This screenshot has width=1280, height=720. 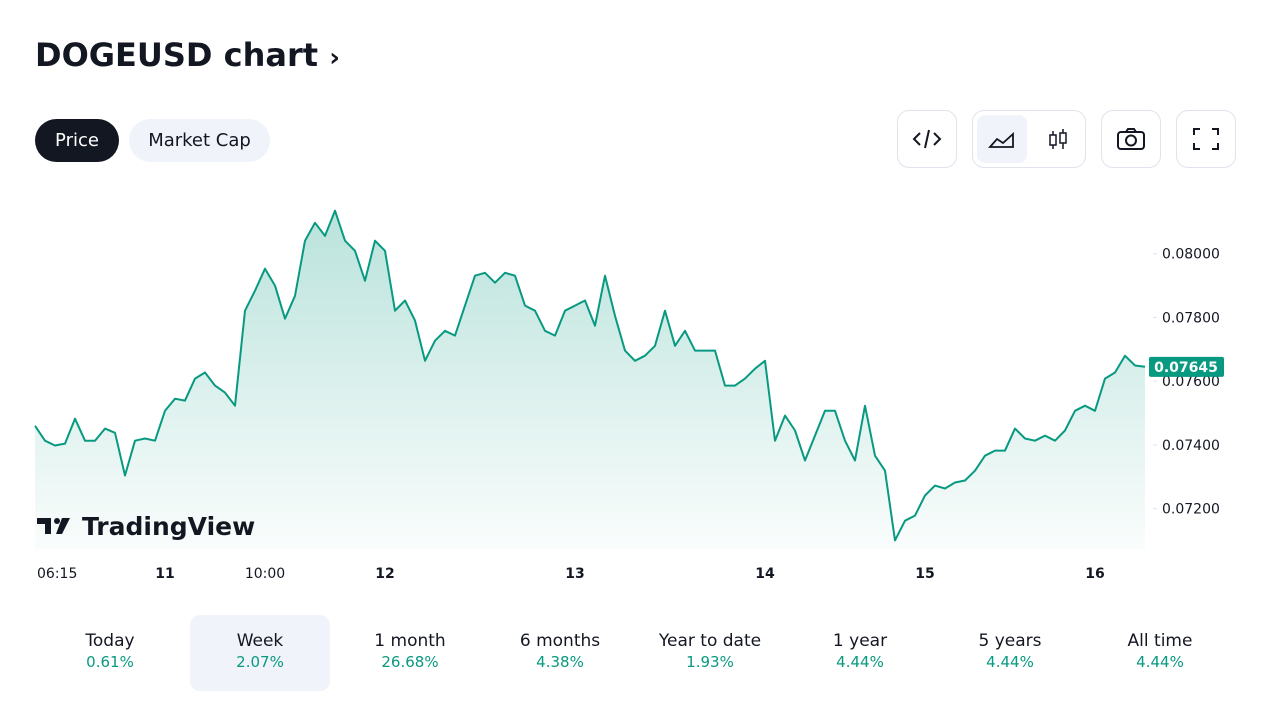 I want to click on tab-market-cap: Market Cap, so click(x=199, y=140).